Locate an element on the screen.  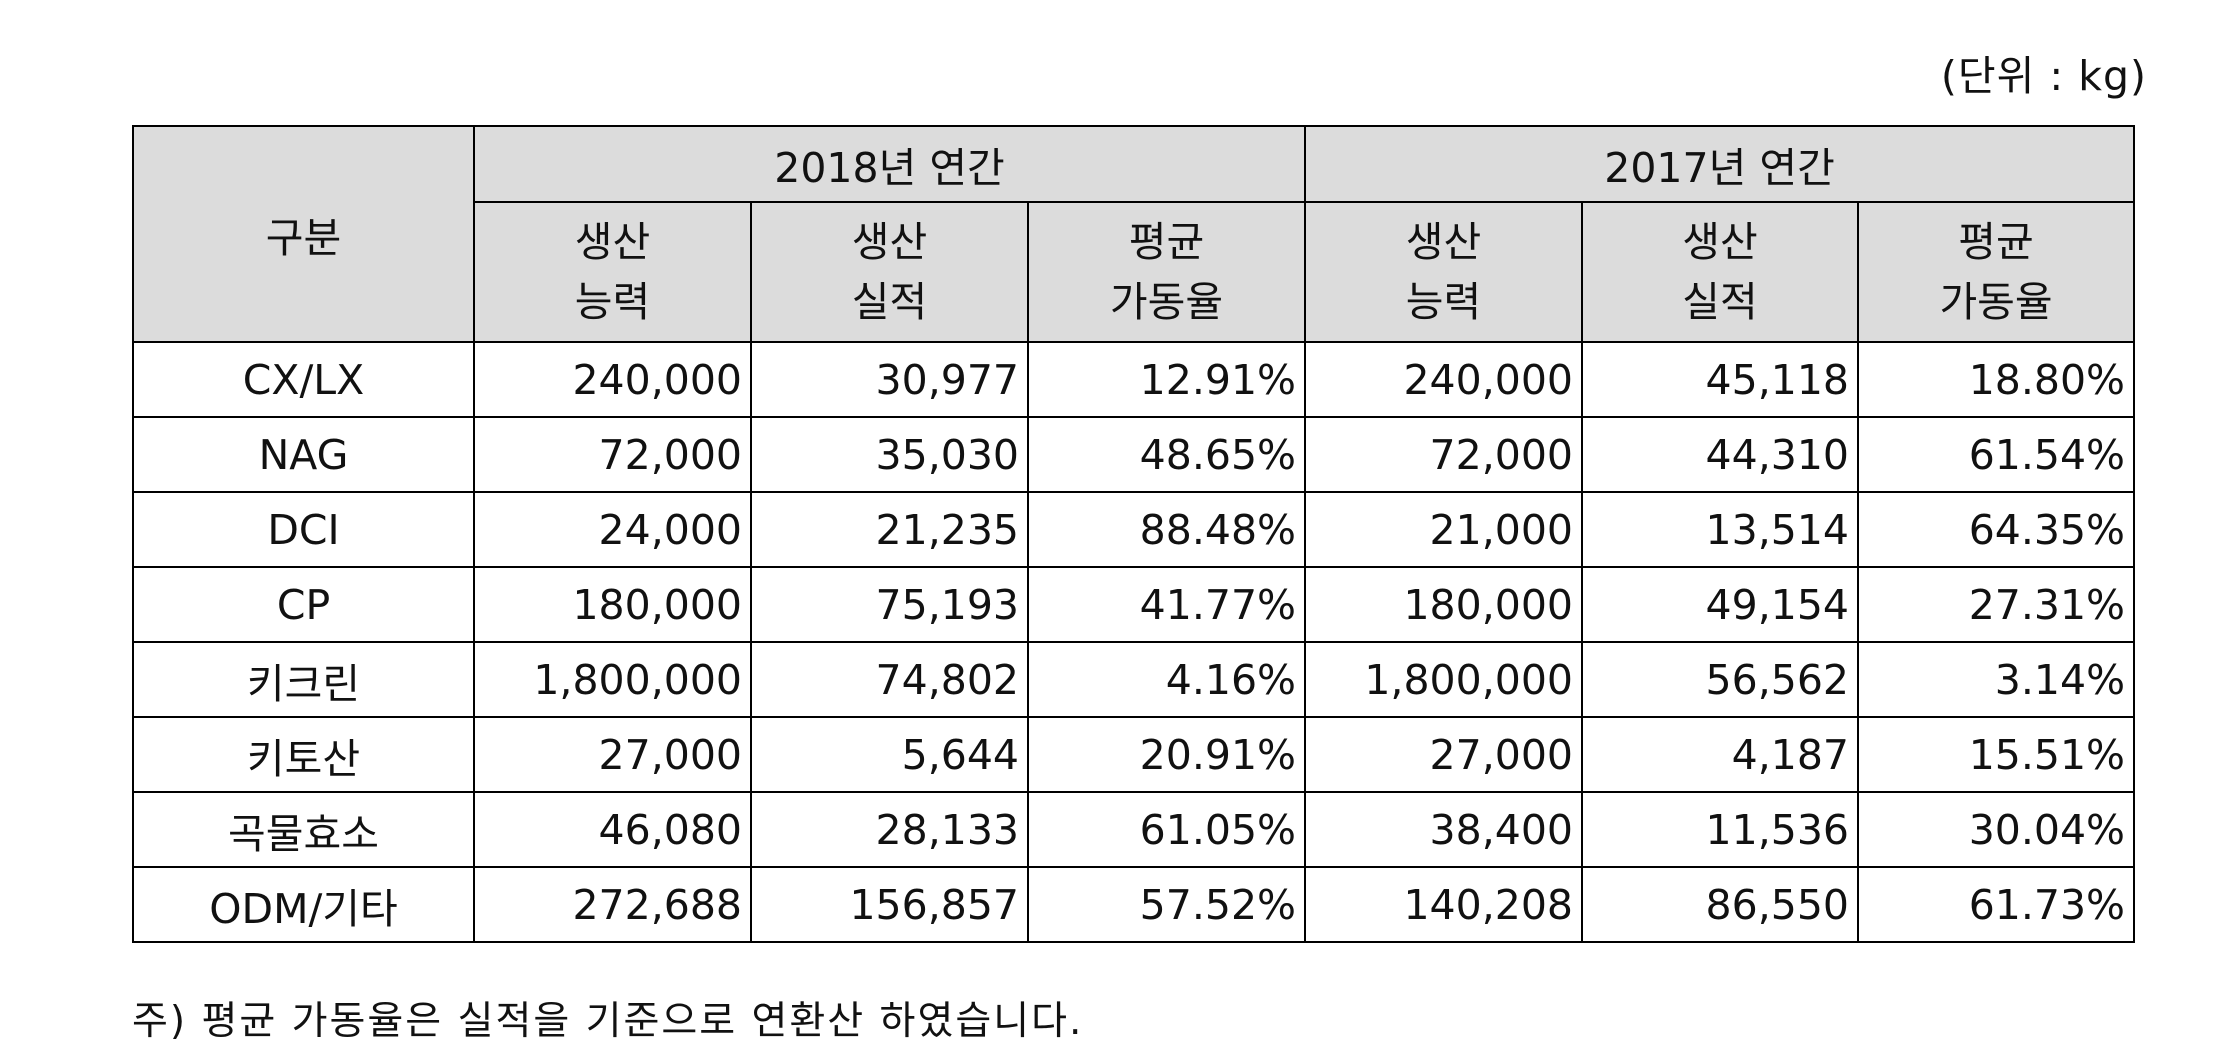
header-year-2018: 2018년 연간 is located at coordinates (889, 164).